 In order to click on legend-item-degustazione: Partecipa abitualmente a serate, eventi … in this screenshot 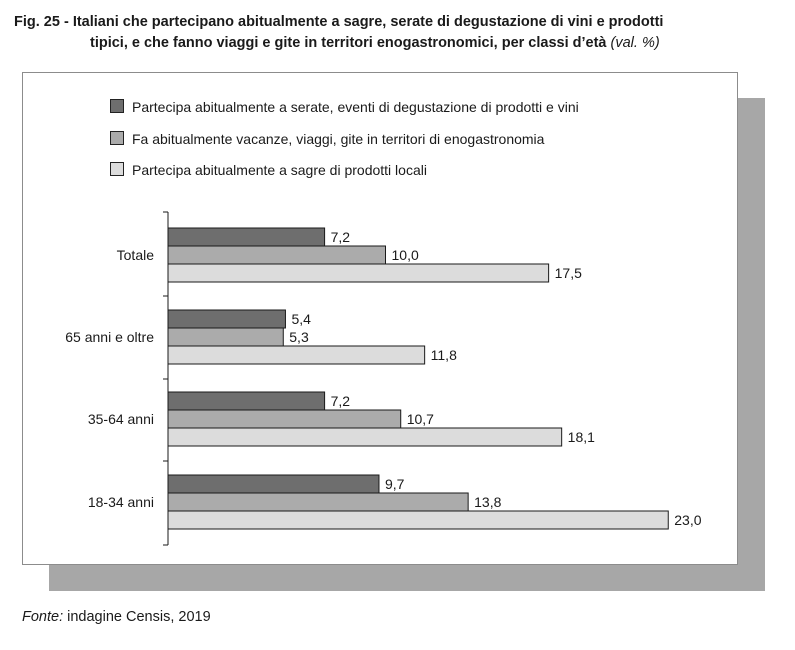, I will do `click(390, 107)`.